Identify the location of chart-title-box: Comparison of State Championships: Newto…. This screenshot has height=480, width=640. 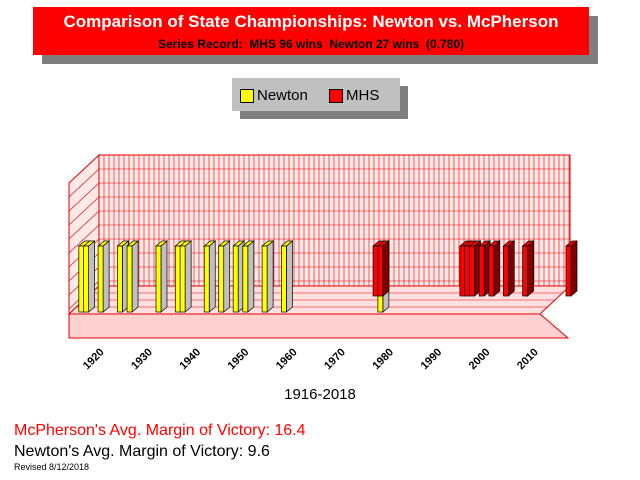
(311, 31).